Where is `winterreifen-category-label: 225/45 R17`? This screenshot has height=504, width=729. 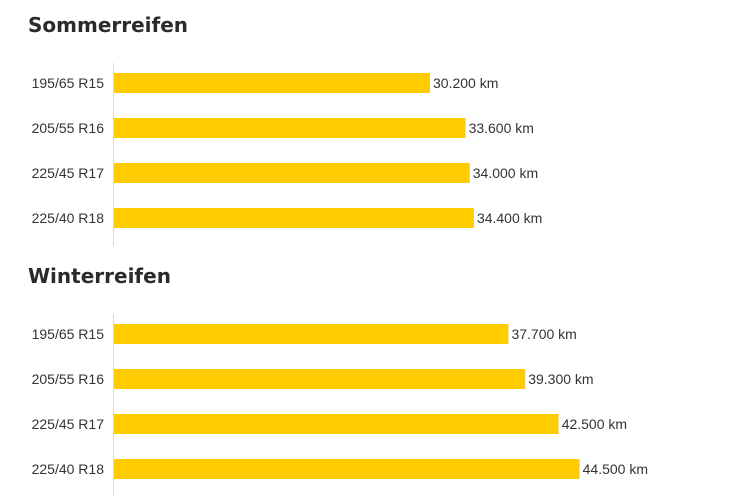
winterreifen-category-label: 225/45 R17 is located at coordinates (68, 424).